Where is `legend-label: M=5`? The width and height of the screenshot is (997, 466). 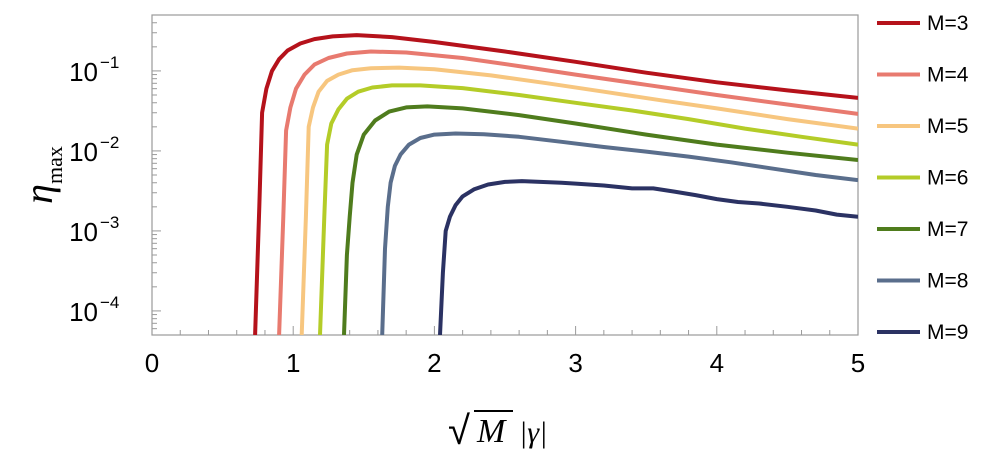 legend-label: M=5 is located at coordinates (947, 126).